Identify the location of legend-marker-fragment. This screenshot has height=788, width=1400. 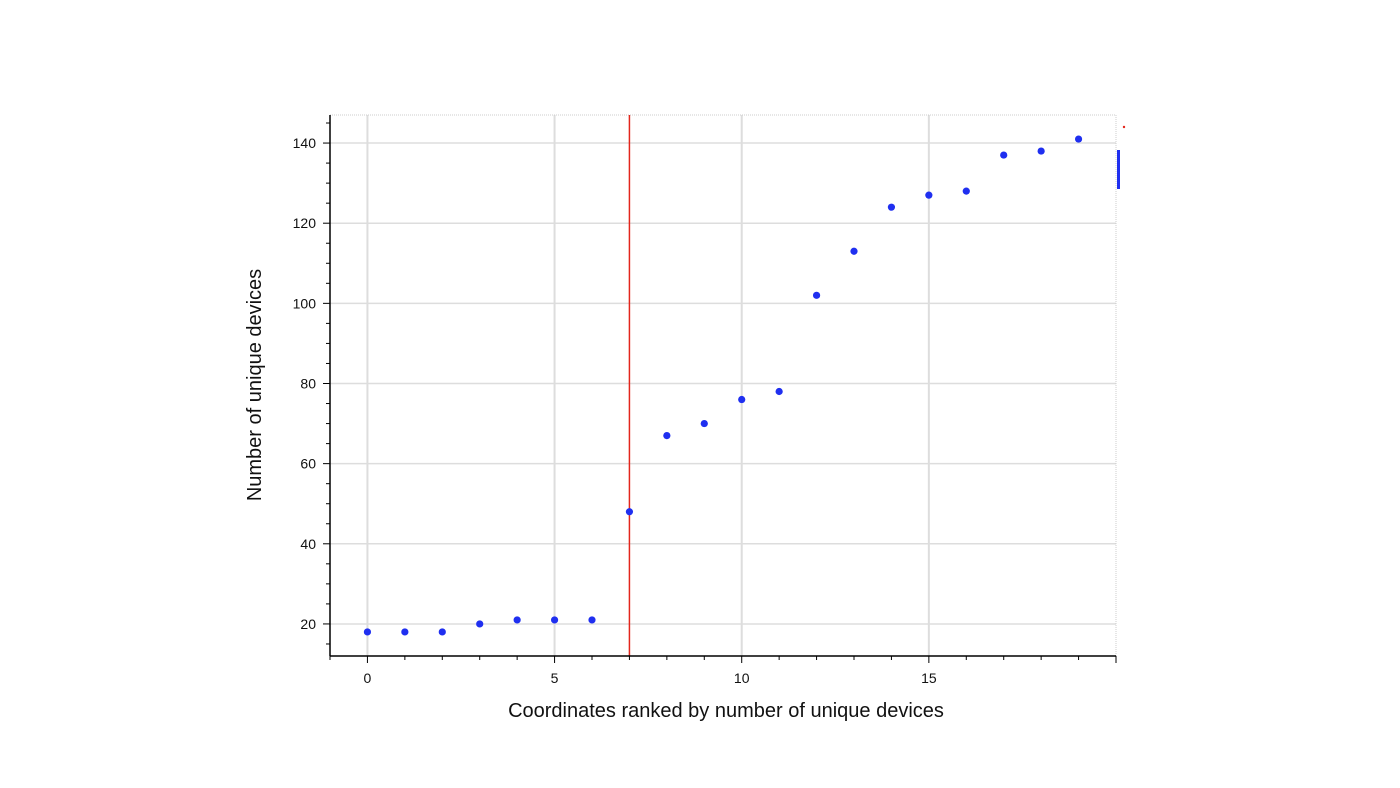
(1124, 127).